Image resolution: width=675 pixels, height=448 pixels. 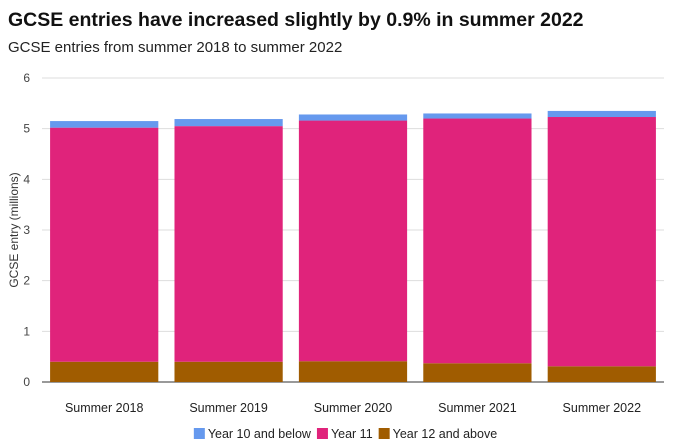 What do you see at coordinates (602, 408) in the screenshot?
I see `x-tick-label: Summer 2022` at bounding box center [602, 408].